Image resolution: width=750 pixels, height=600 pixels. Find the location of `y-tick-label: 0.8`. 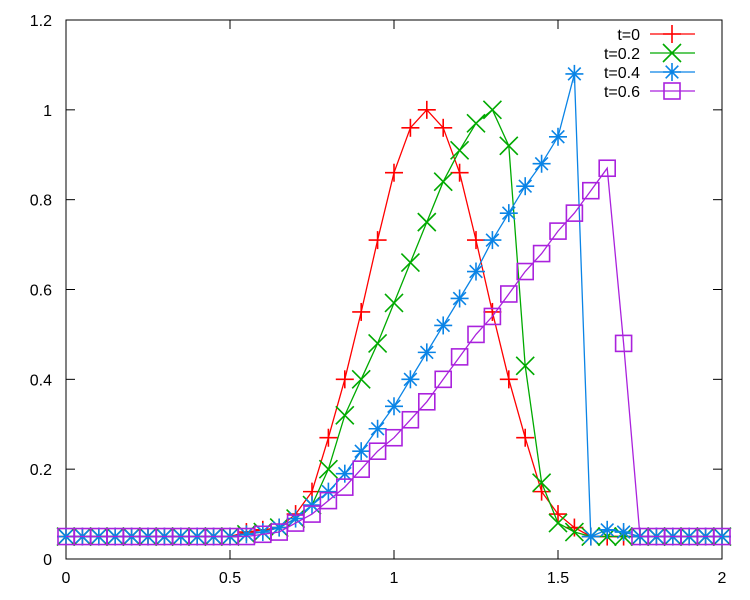

y-tick-label: 0.8 is located at coordinates (41, 201).